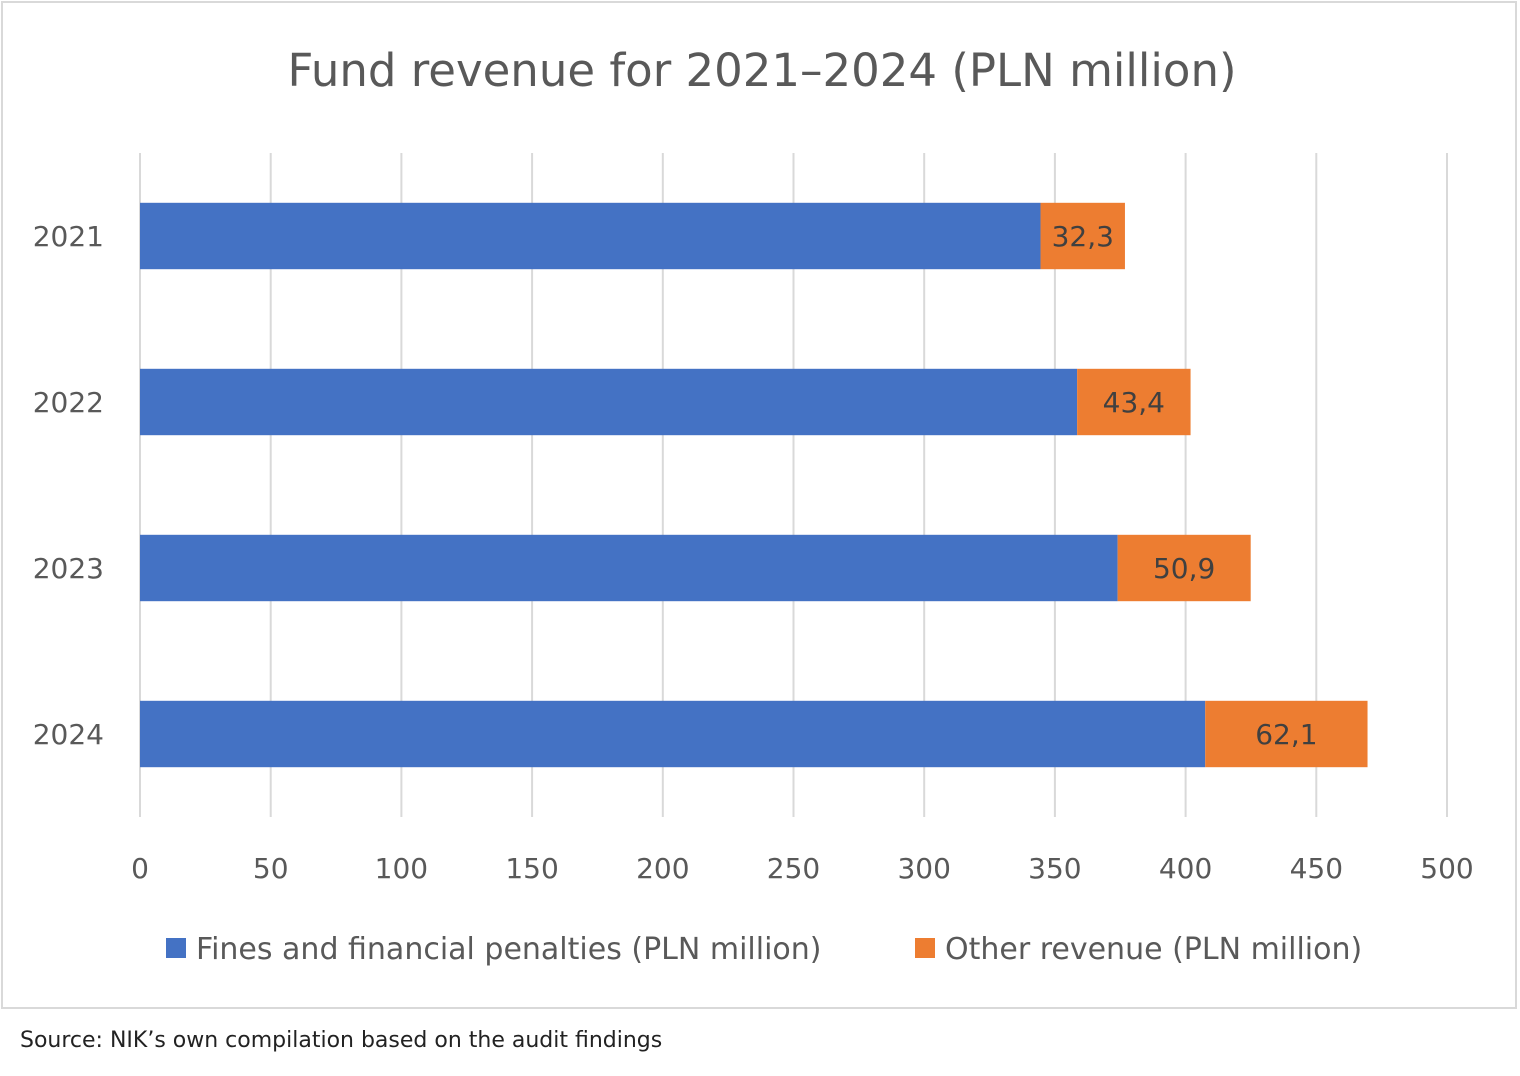 This screenshot has width=1520, height=1076. What do you see at coordinates (662, 868) in the screenshot?
I see `x-tick-label: 200` at bounding box center [662, 868].